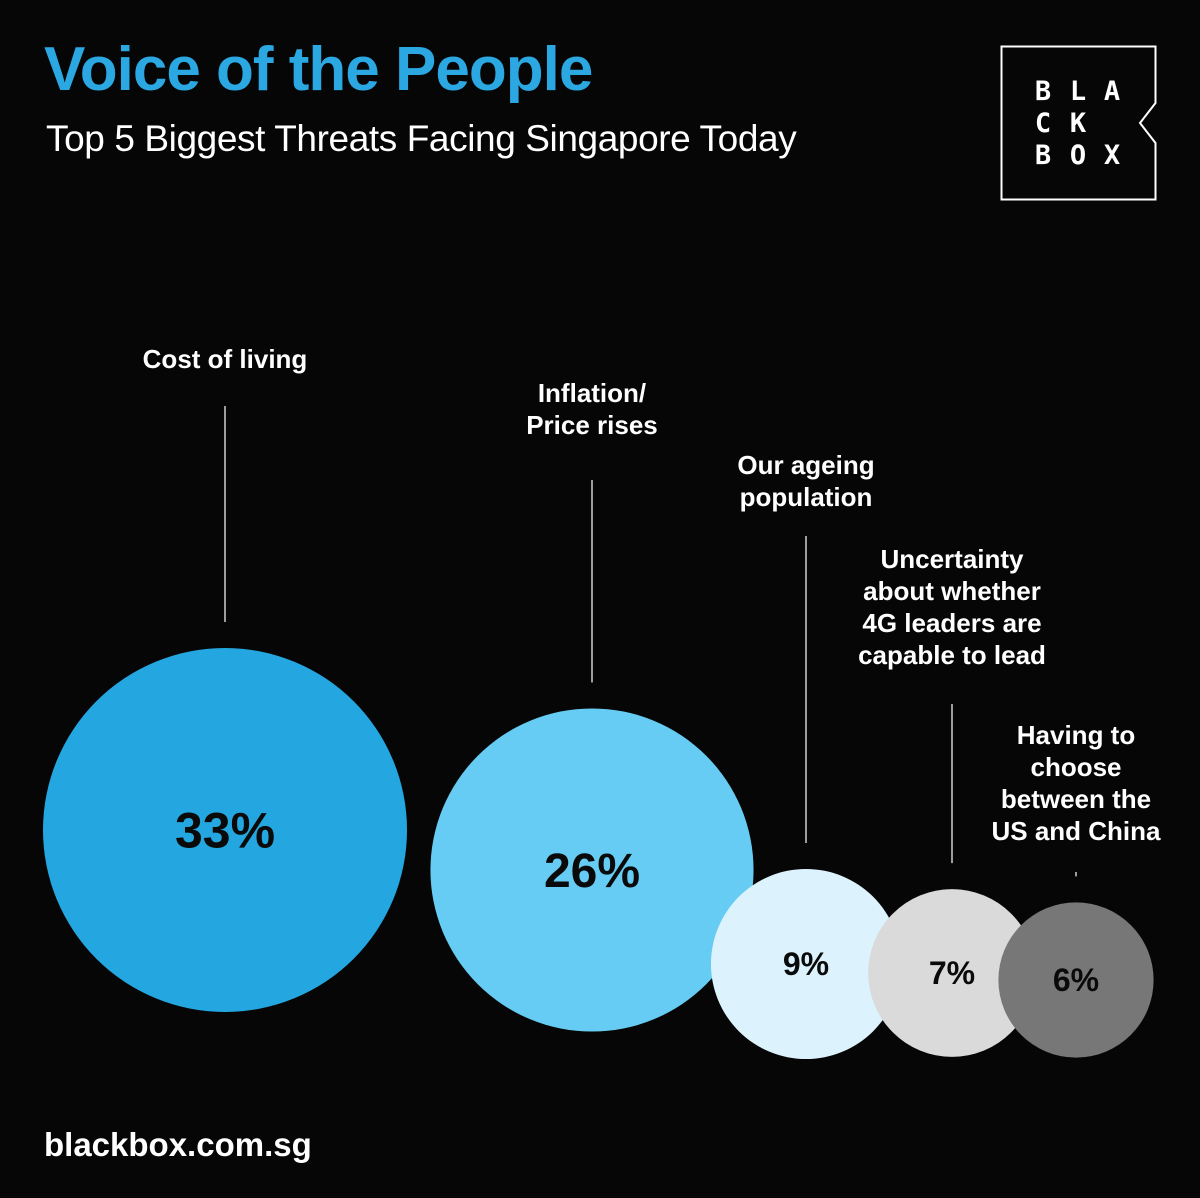 This screenshot has height=1198, width=1200. Describe the element at coordinates (1076, 735) in the screenshot. I see `category-label: Having to` at that location.